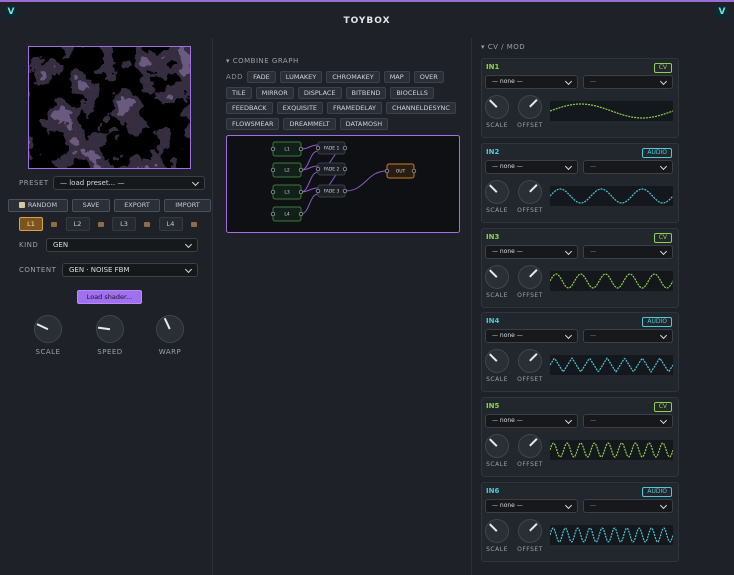 The height and width of the screenshot is (575, 734). I want to click on add-node-button: EXQUISITE, so click(300, 108).